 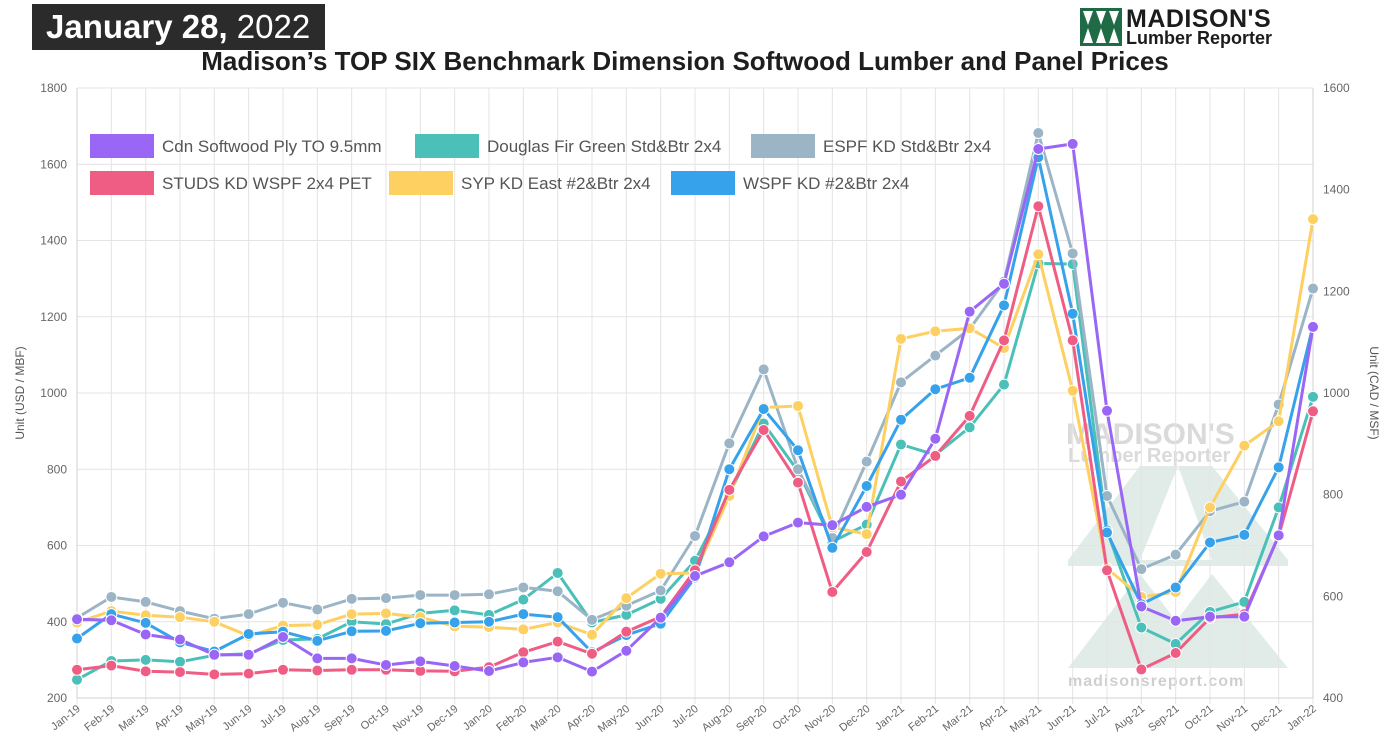 I want to click on y2-tick-label: 1000, so click(x=1336, y=393).